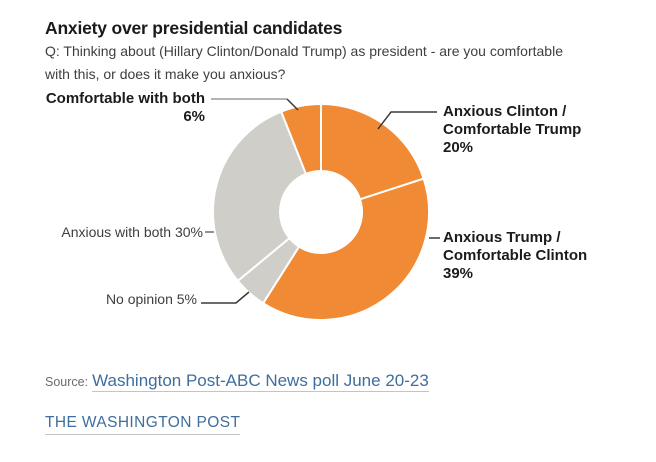  What do you see at coordinates (194, 116) in the screenshot?
I see `label-comfortable-with-both-value: 6%` at bounding box center [194, 116].